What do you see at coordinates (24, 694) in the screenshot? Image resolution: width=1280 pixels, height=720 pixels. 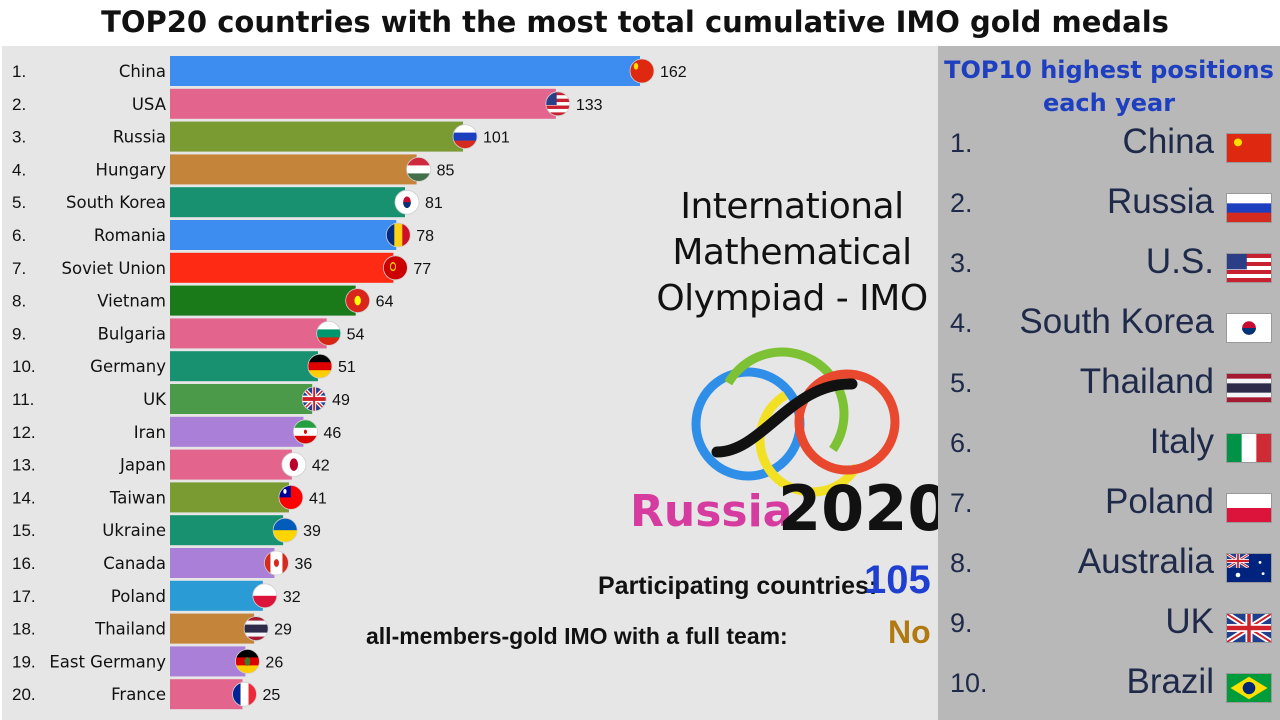 I see `rank-label: 20.` at bounding box center [24, 694].